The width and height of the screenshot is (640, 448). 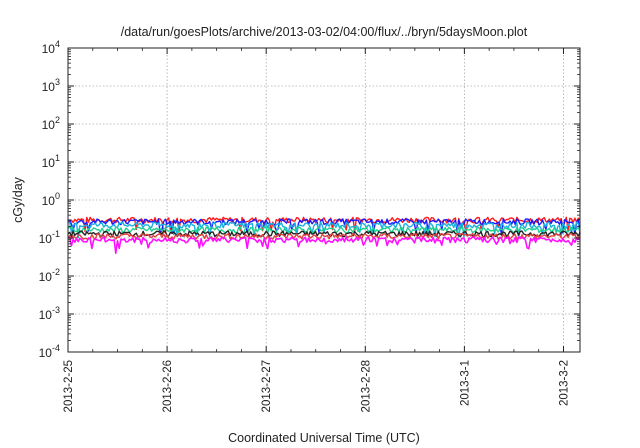 I want to click on x-axis-label: Coordinated Universal Time (UTC), so click(x=324, y=438).